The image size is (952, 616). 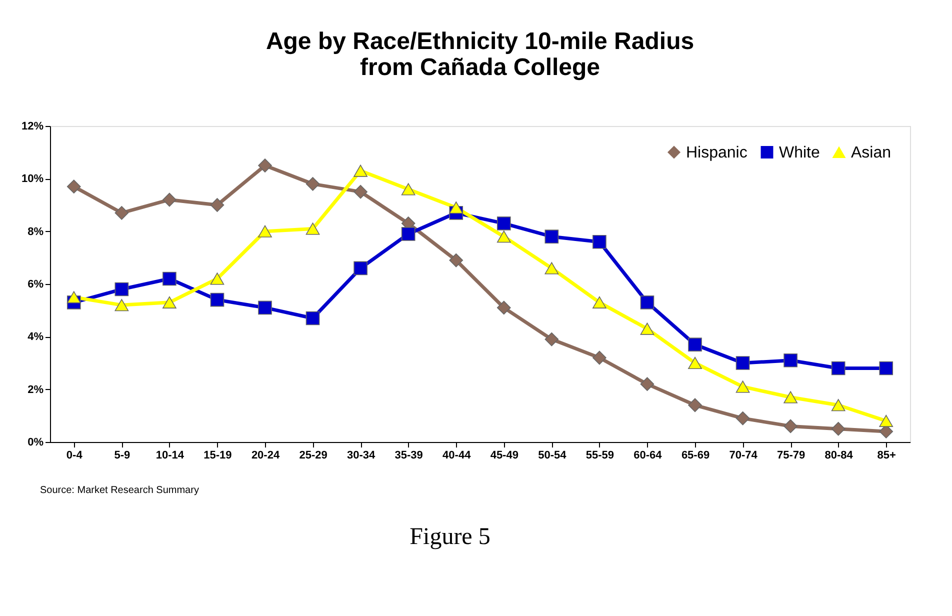 I want to click on x-tick-label: 50-54, so click(x=553, y=456).